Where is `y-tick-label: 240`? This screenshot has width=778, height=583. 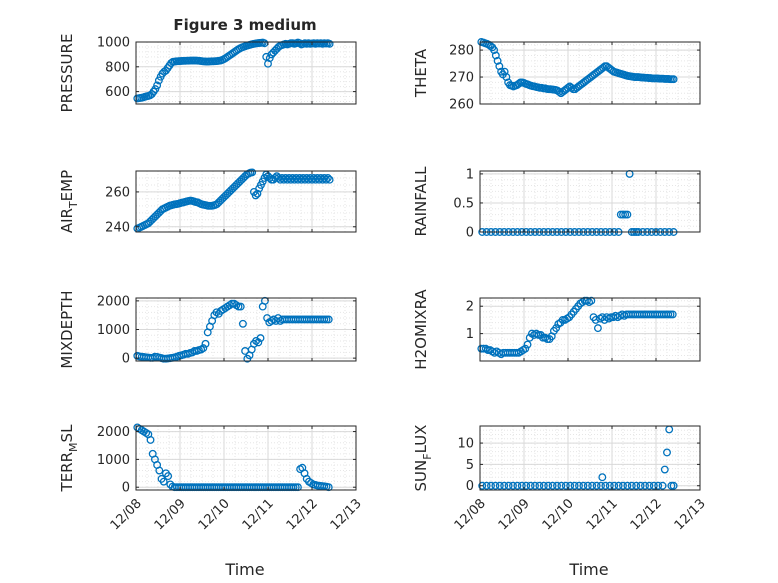
y-tick-label: 240 is located at coordinates (117, 227).